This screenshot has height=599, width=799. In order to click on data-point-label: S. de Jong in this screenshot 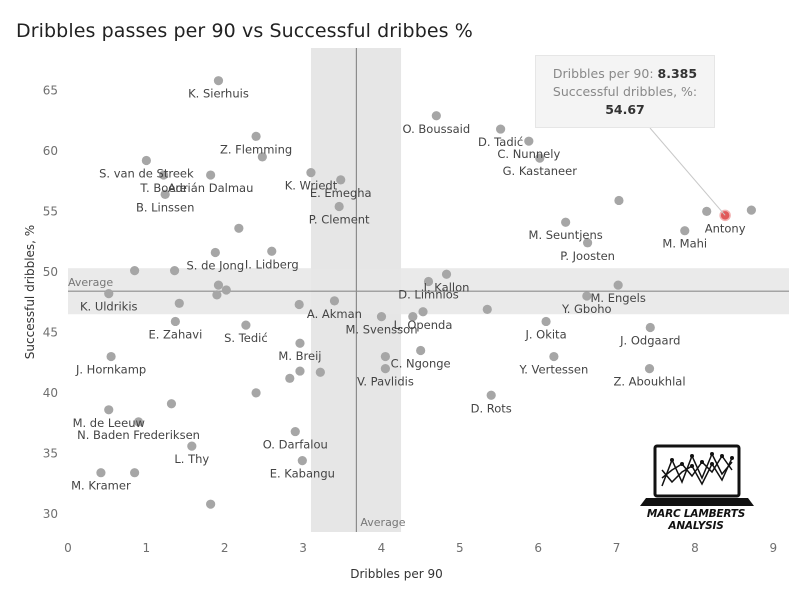, I will do `click(215, 265)`.